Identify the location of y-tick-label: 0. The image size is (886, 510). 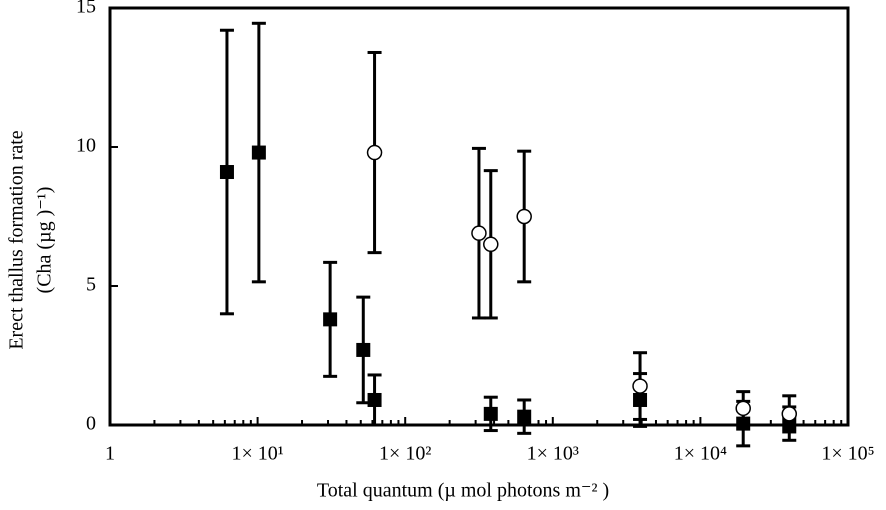
(91, 424).